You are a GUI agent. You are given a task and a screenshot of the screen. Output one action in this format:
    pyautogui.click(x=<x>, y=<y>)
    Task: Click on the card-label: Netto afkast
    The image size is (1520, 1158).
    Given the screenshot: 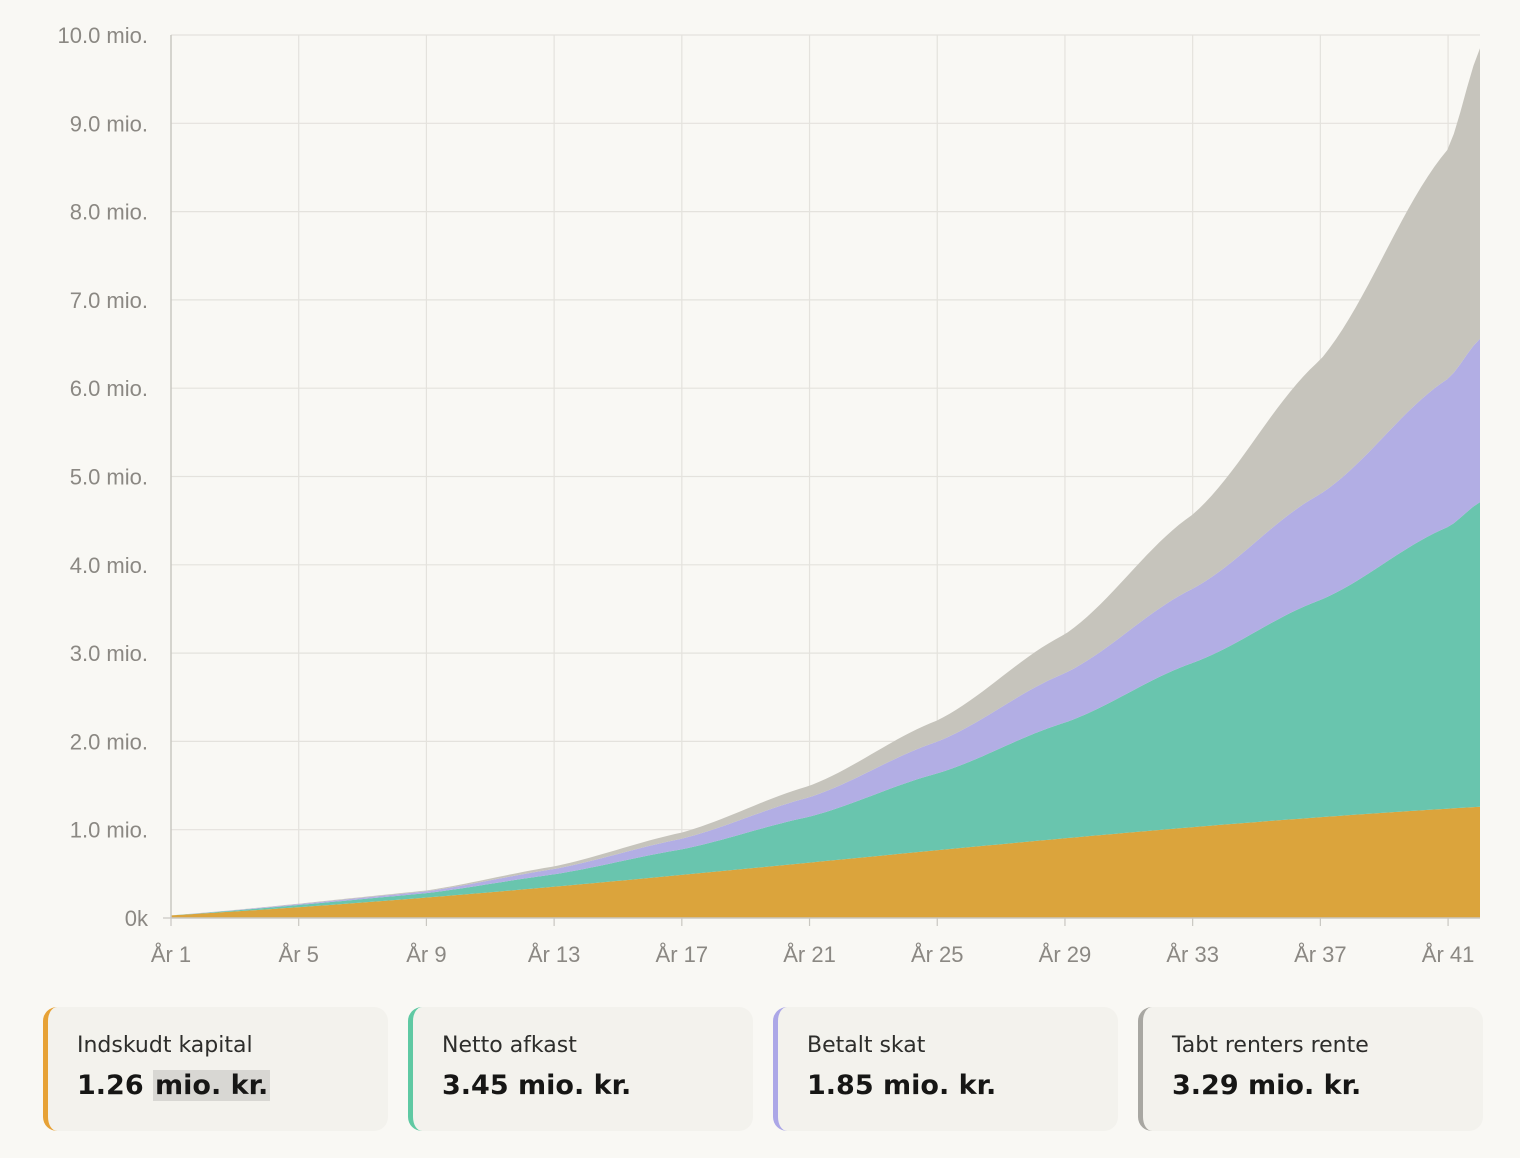 What is the action you would take?
    pyautogui.click(x=509, y=1045)
    